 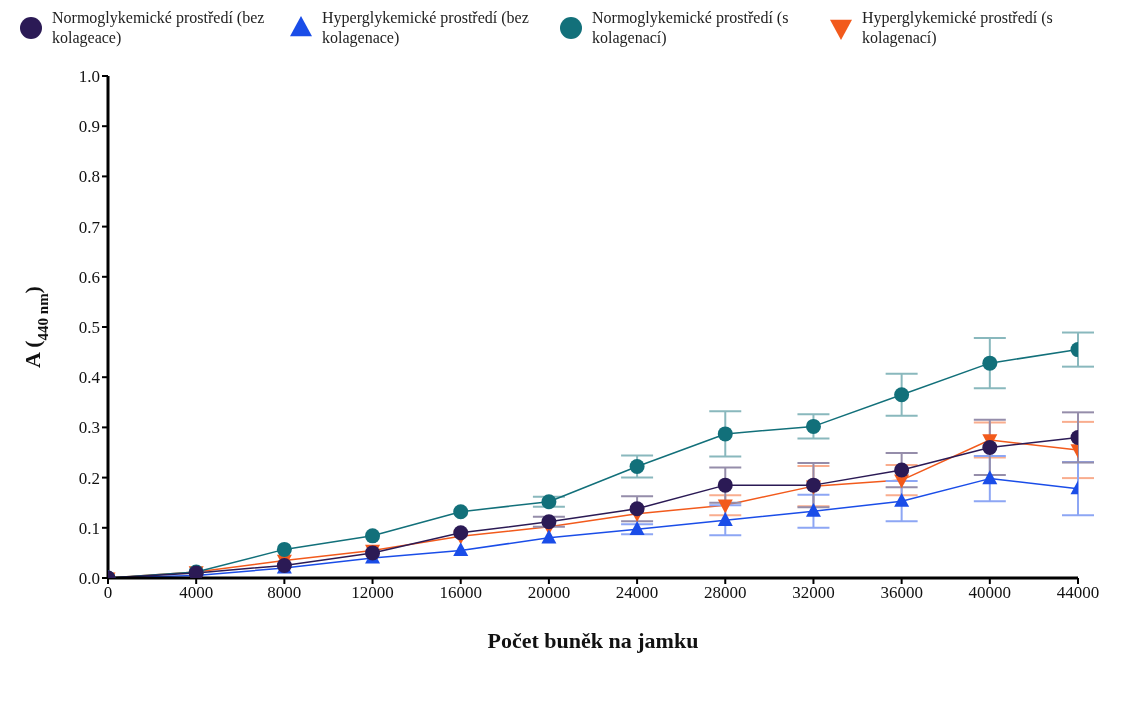 I want to click on y-tick-label: 0.6, so click(x=89, y=277).